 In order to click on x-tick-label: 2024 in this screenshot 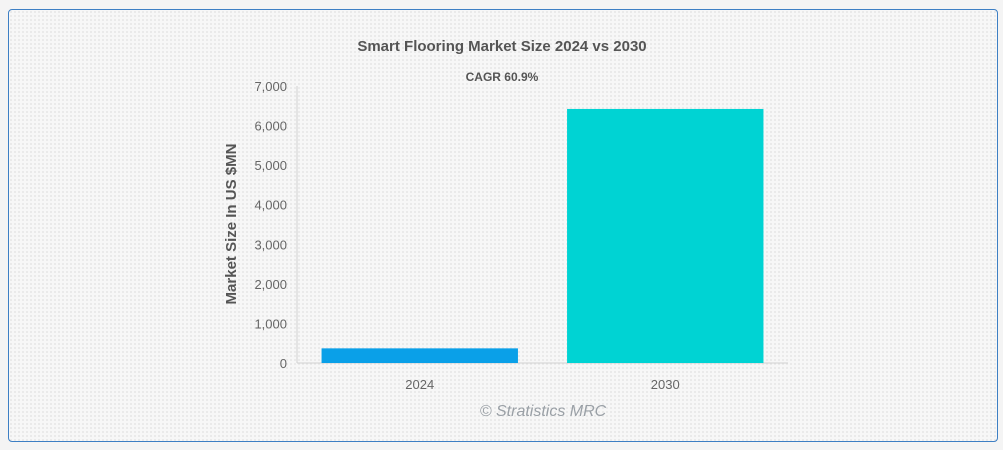, I will do `click(419, 384)`.